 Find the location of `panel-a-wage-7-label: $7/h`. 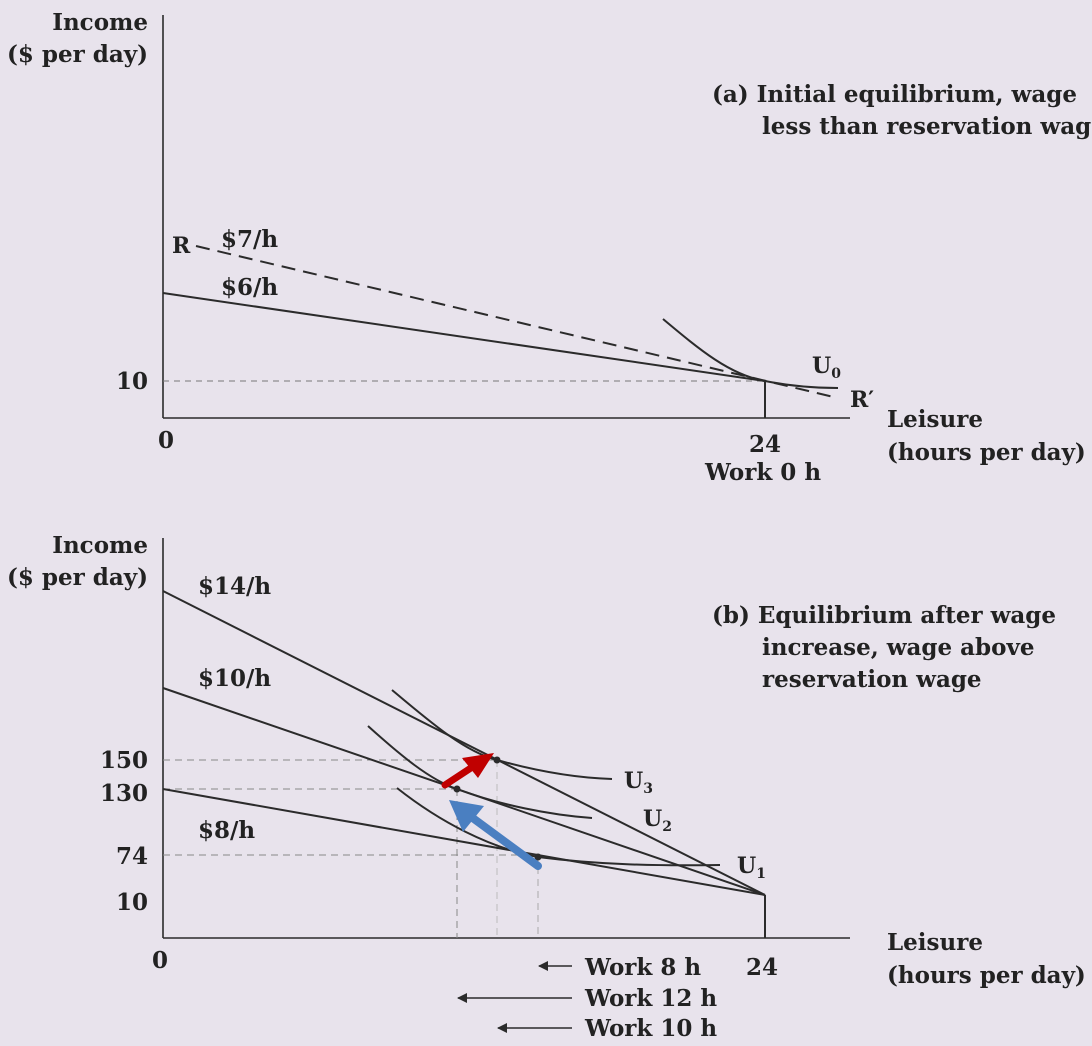

panel-a-wage-7-label: $7/h is located at coordinates (249, 239).